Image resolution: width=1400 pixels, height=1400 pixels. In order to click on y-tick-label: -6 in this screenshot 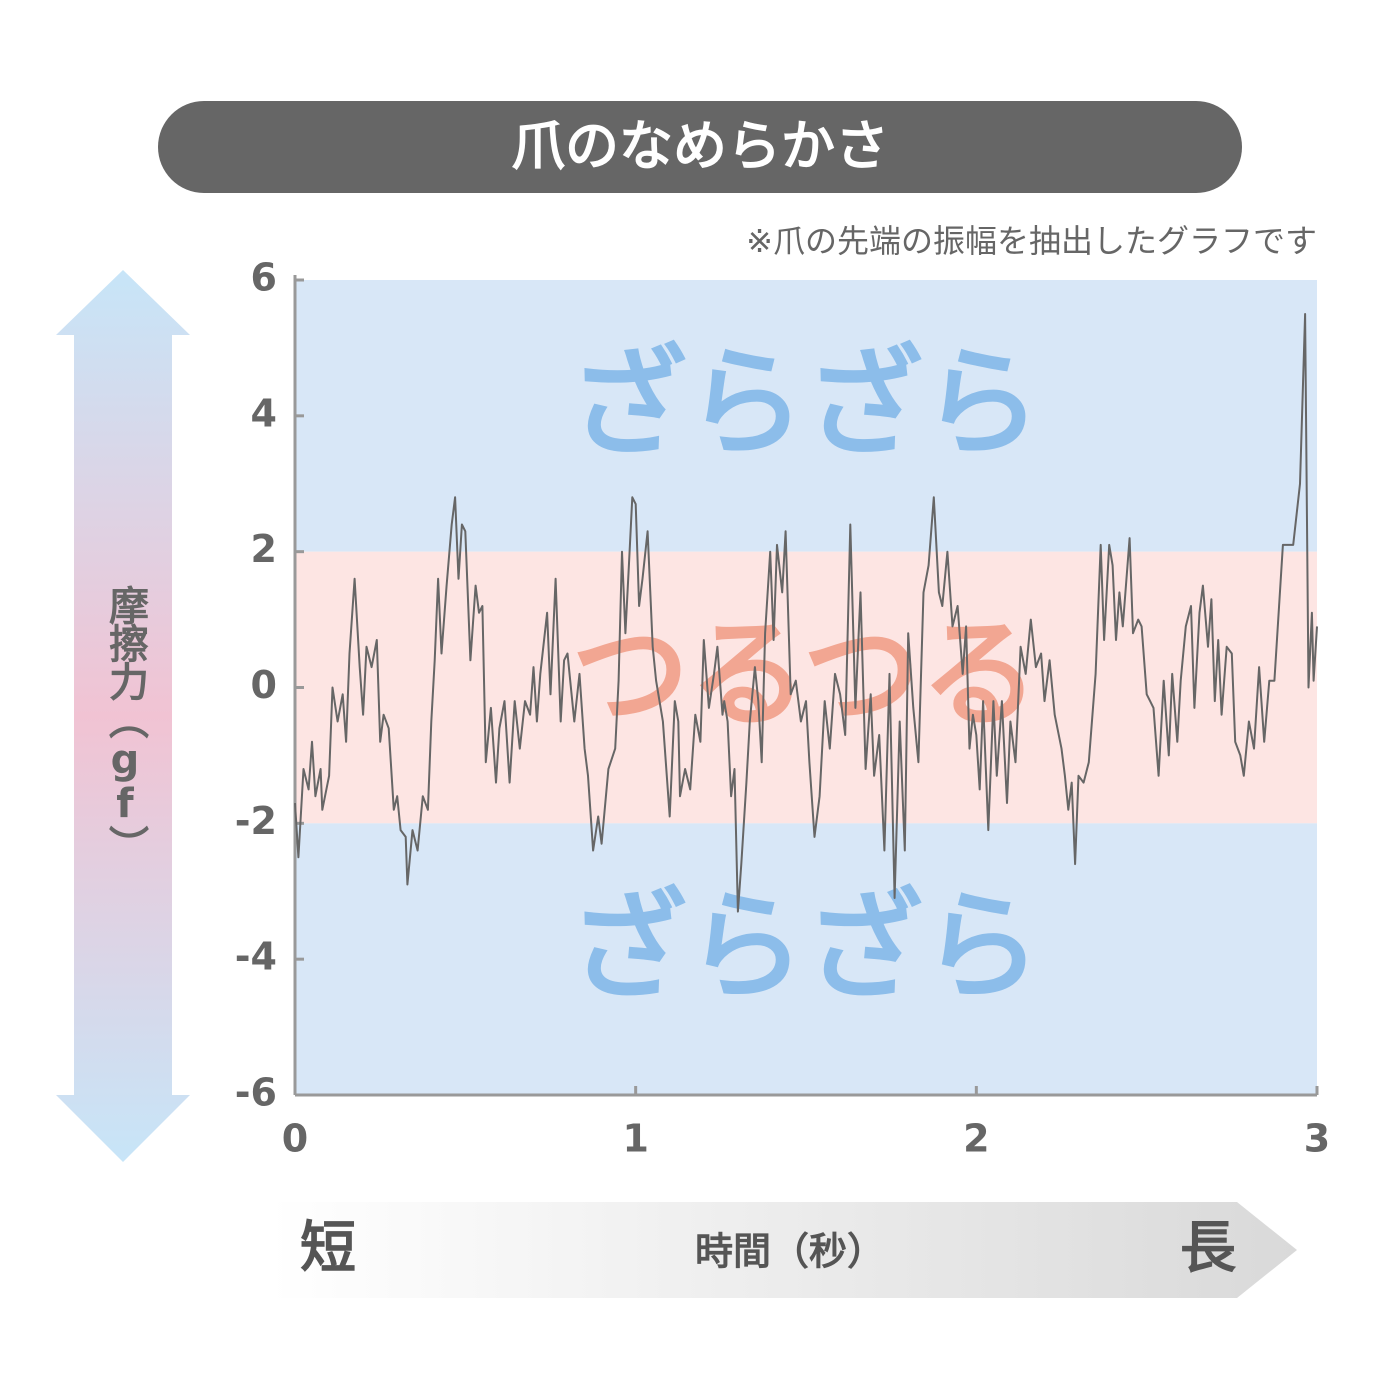, I will do `click(256, 1093)`.